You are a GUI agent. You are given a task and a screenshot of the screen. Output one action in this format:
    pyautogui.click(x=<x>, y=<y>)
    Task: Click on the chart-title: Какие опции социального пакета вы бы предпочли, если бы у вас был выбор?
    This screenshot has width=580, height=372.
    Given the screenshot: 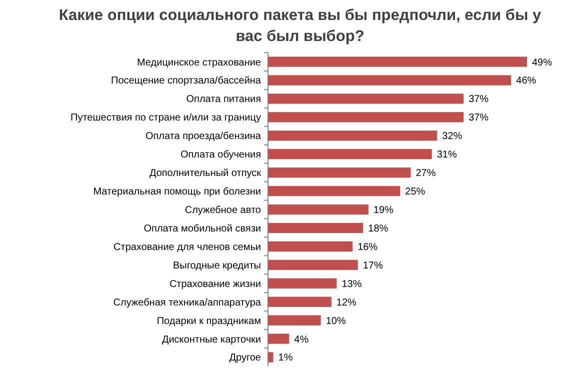 What is the action you would take?
    pyautogui.click(x=300, y=26)
    